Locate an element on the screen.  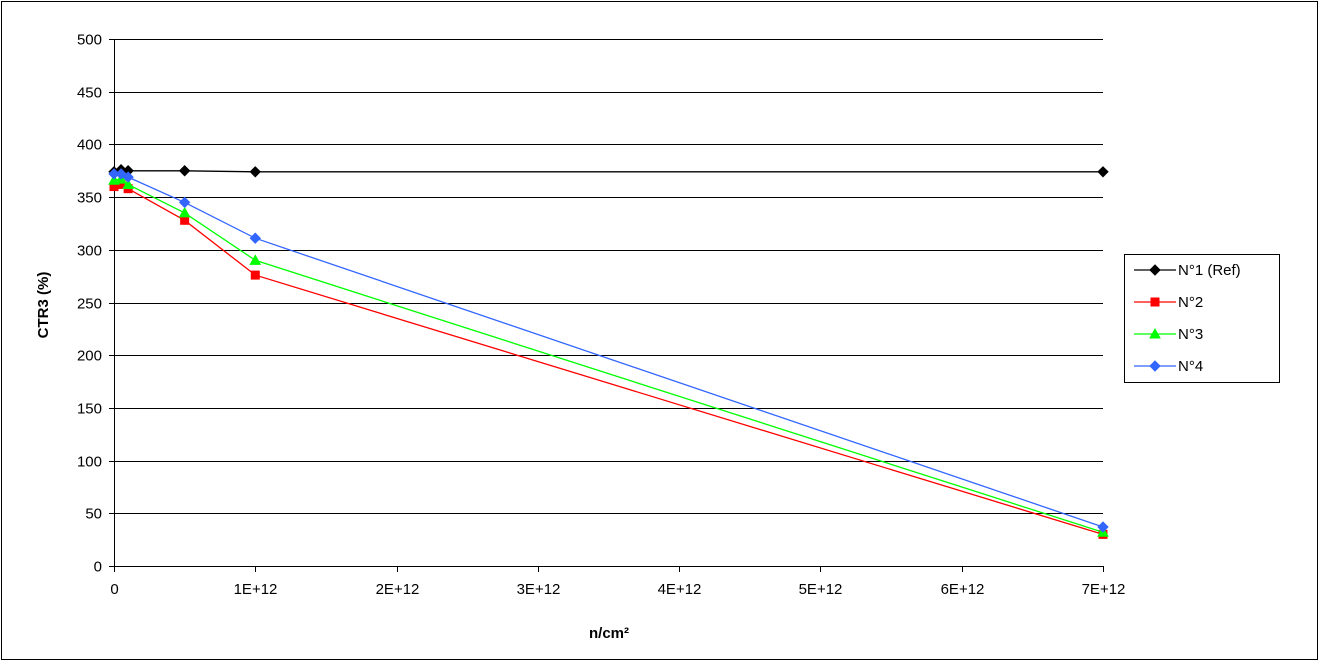
legend-label: N°3 is located at coordinates (1190, 334).